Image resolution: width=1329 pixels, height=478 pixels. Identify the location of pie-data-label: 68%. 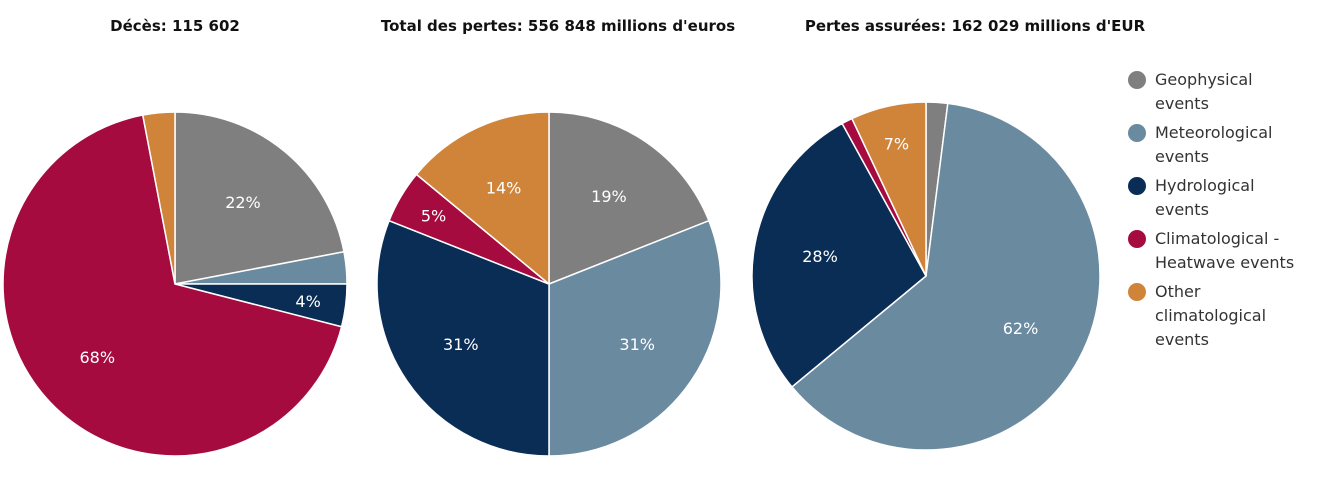
(97, 357).